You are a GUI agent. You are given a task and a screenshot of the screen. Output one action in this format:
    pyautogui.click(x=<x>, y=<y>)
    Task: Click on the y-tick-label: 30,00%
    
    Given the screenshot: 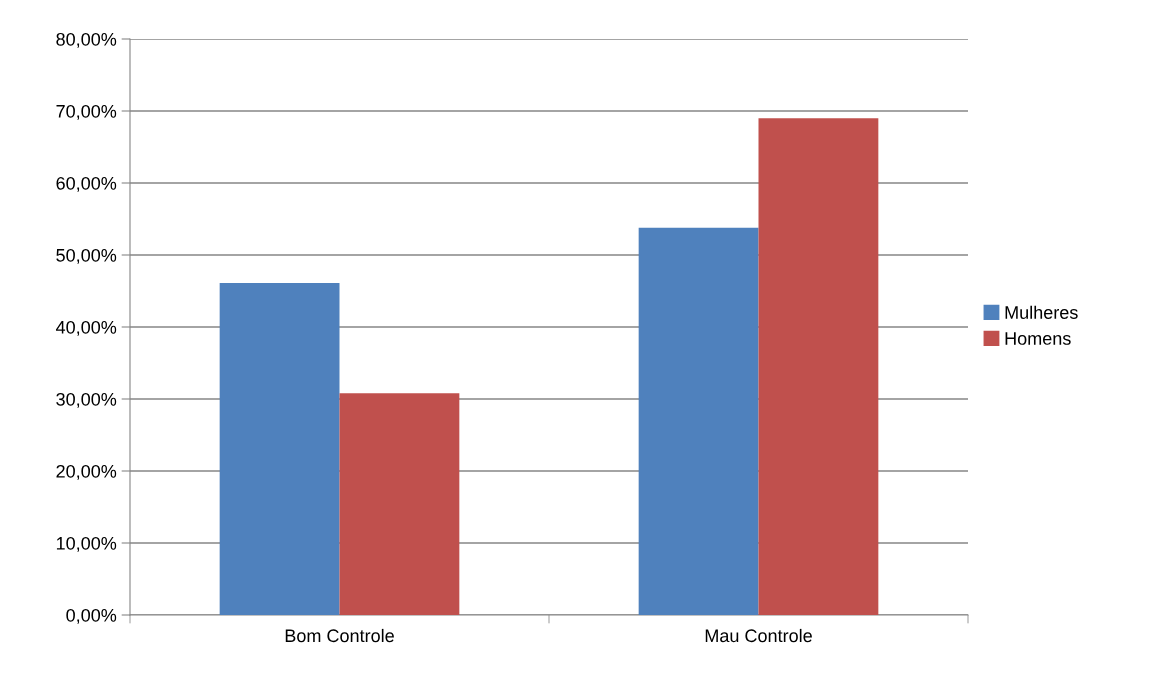 What is the action you would take?
    pyautogui.click(x=86, y=400)
    